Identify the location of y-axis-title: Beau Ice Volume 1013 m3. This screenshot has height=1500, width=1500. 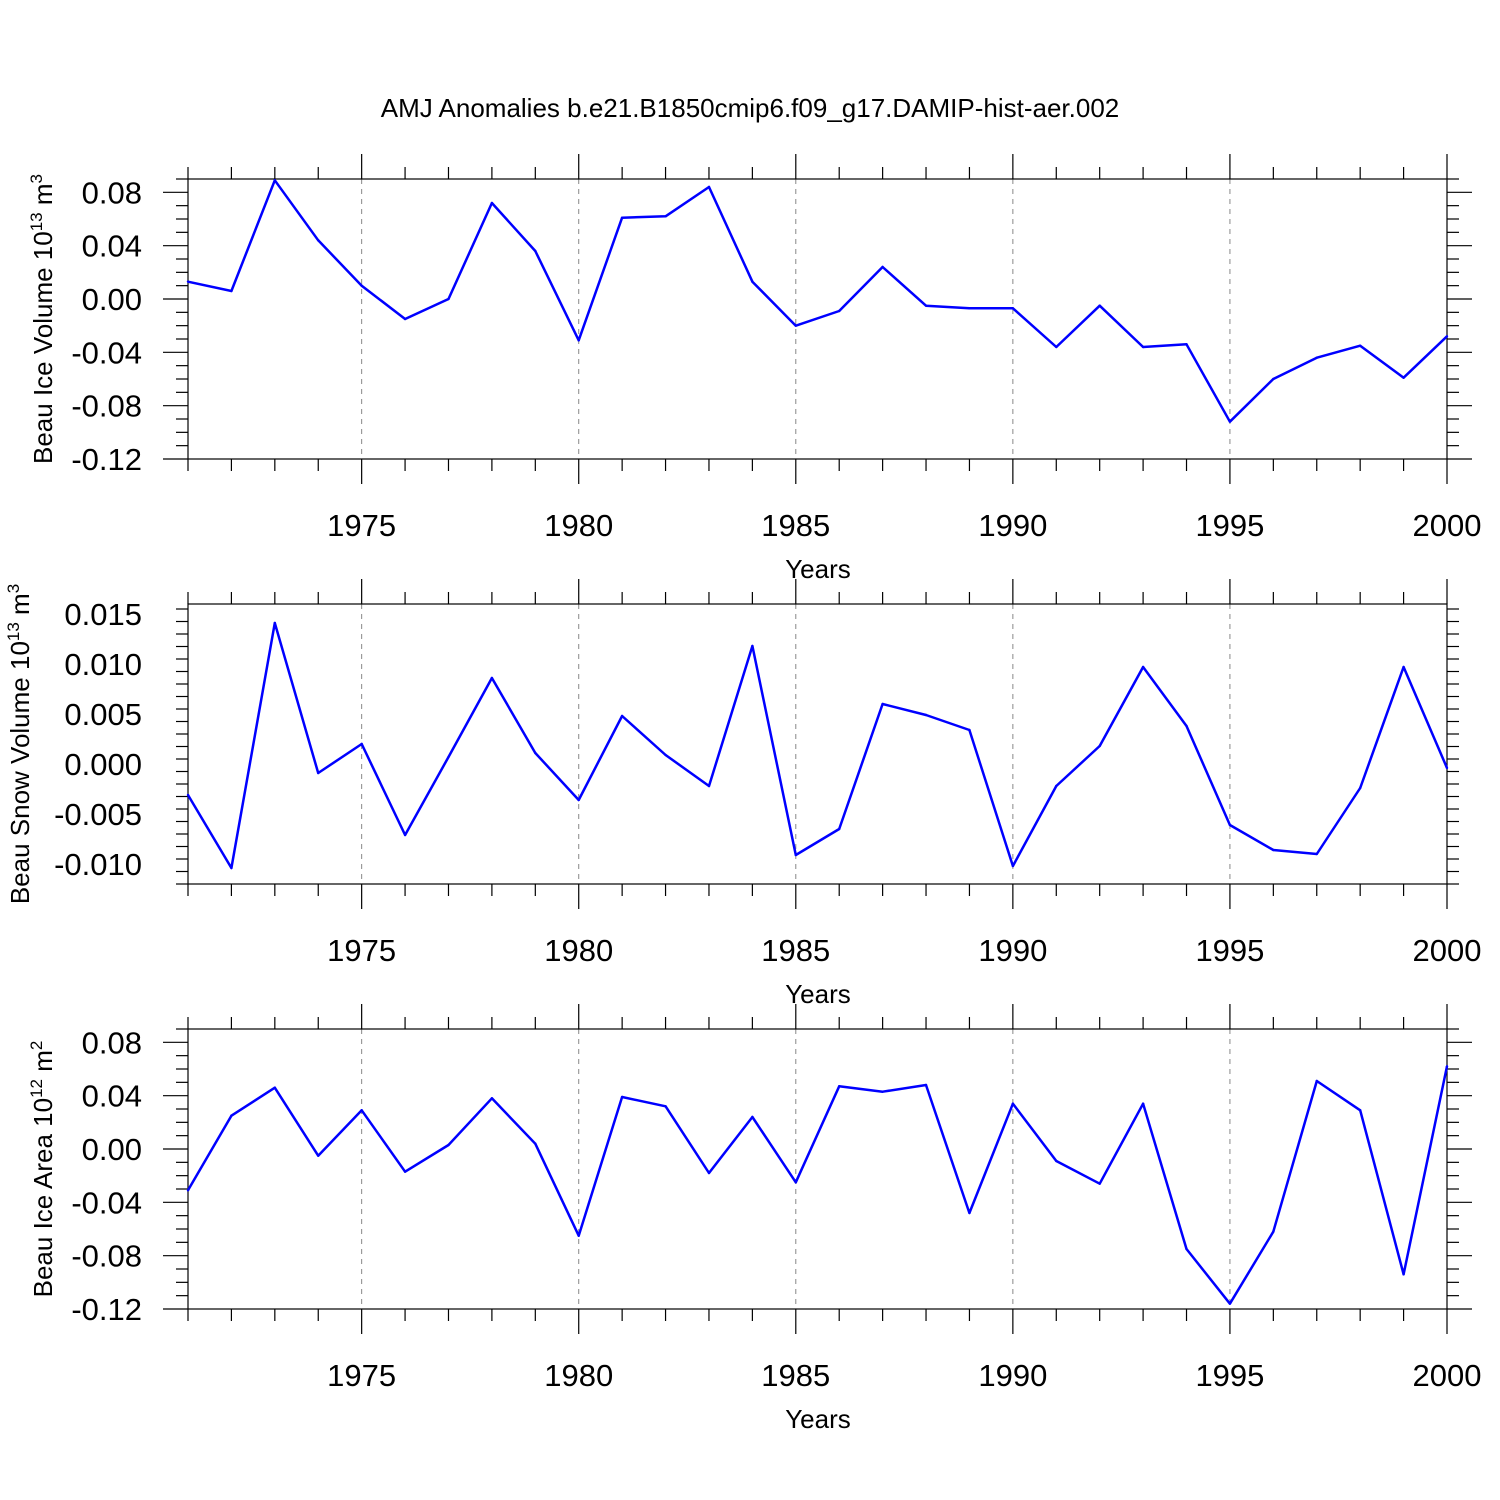
(42, 319).